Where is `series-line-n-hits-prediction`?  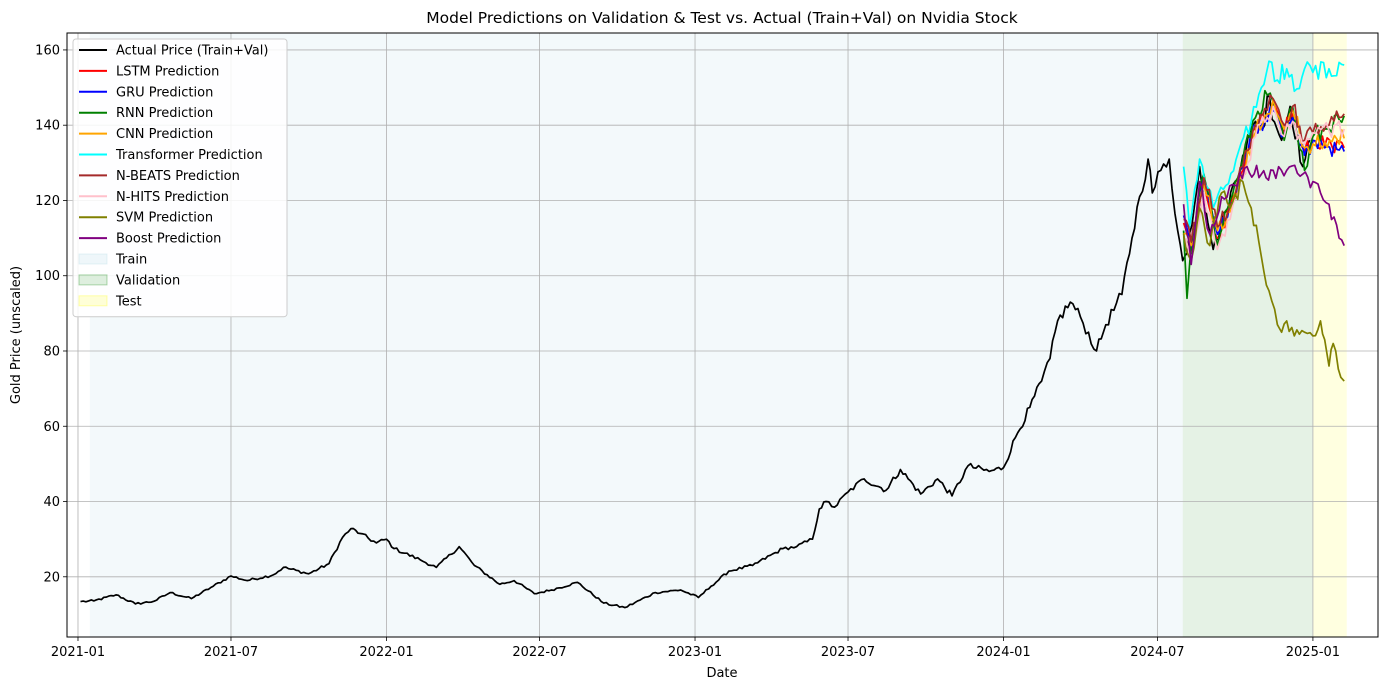
series-line-n-hits-prediction is located at coordinates (1264, 183).